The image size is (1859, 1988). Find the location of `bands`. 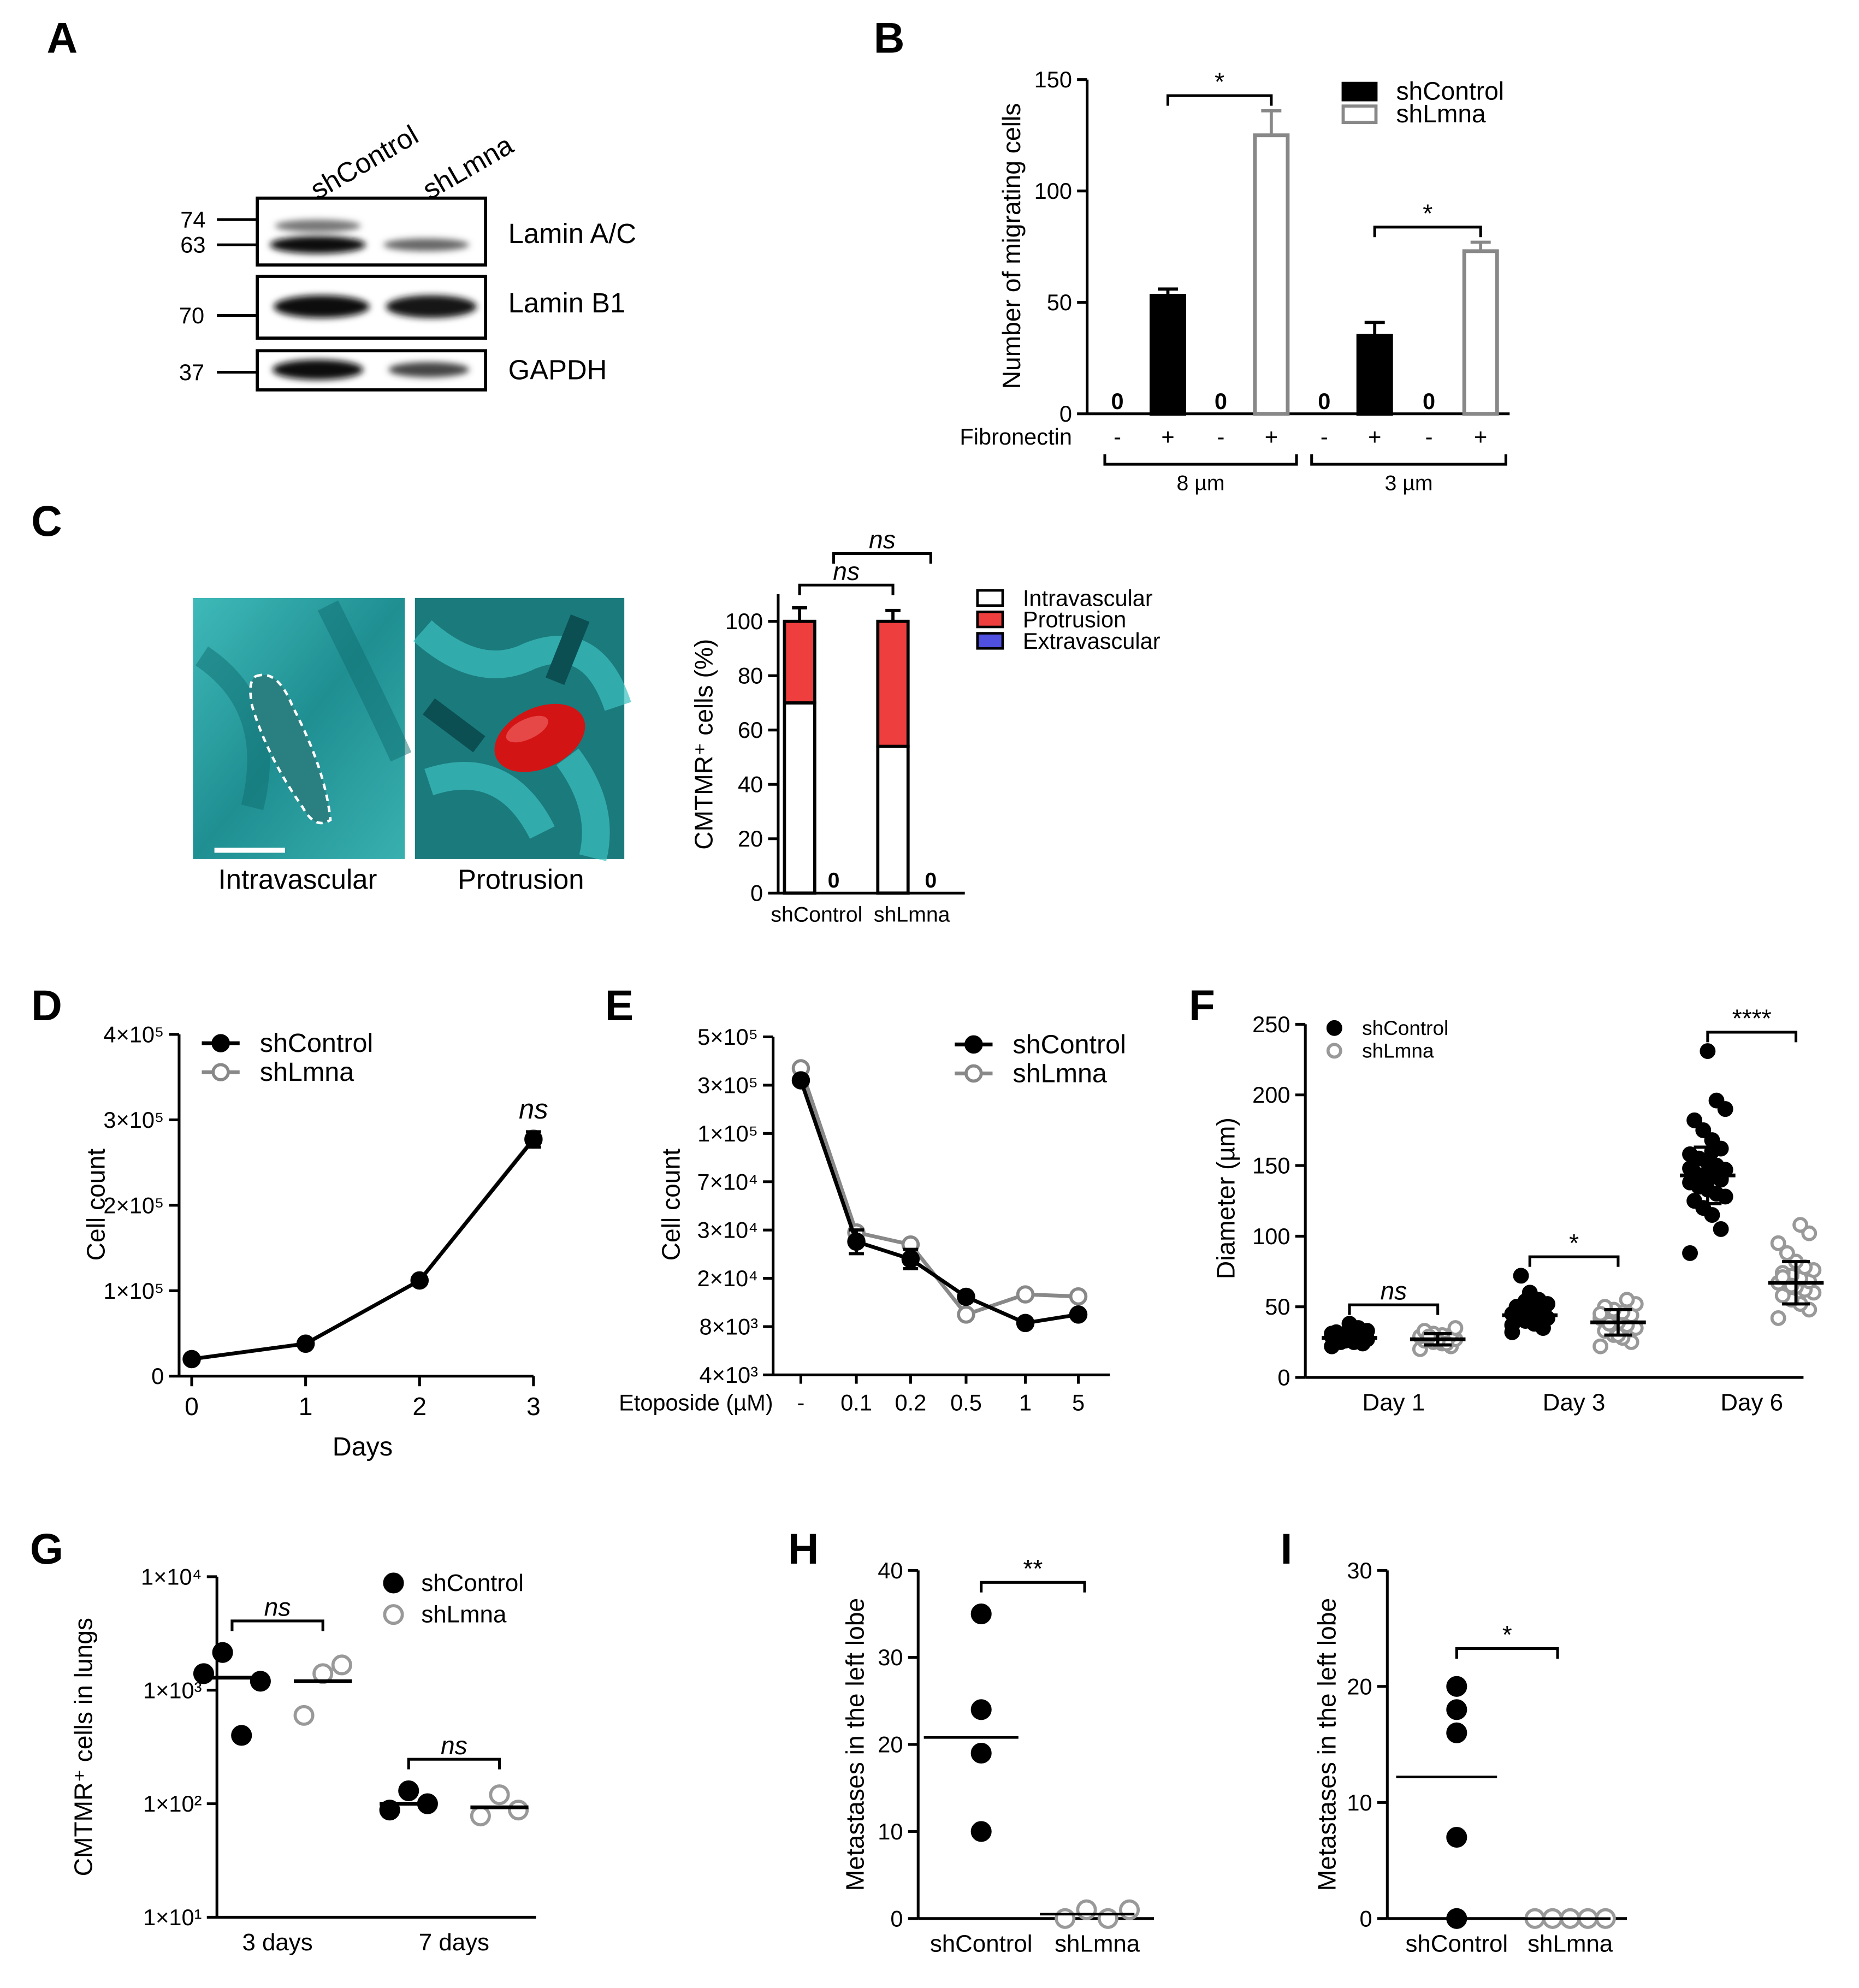

bands is located at coordinates (374, 300).